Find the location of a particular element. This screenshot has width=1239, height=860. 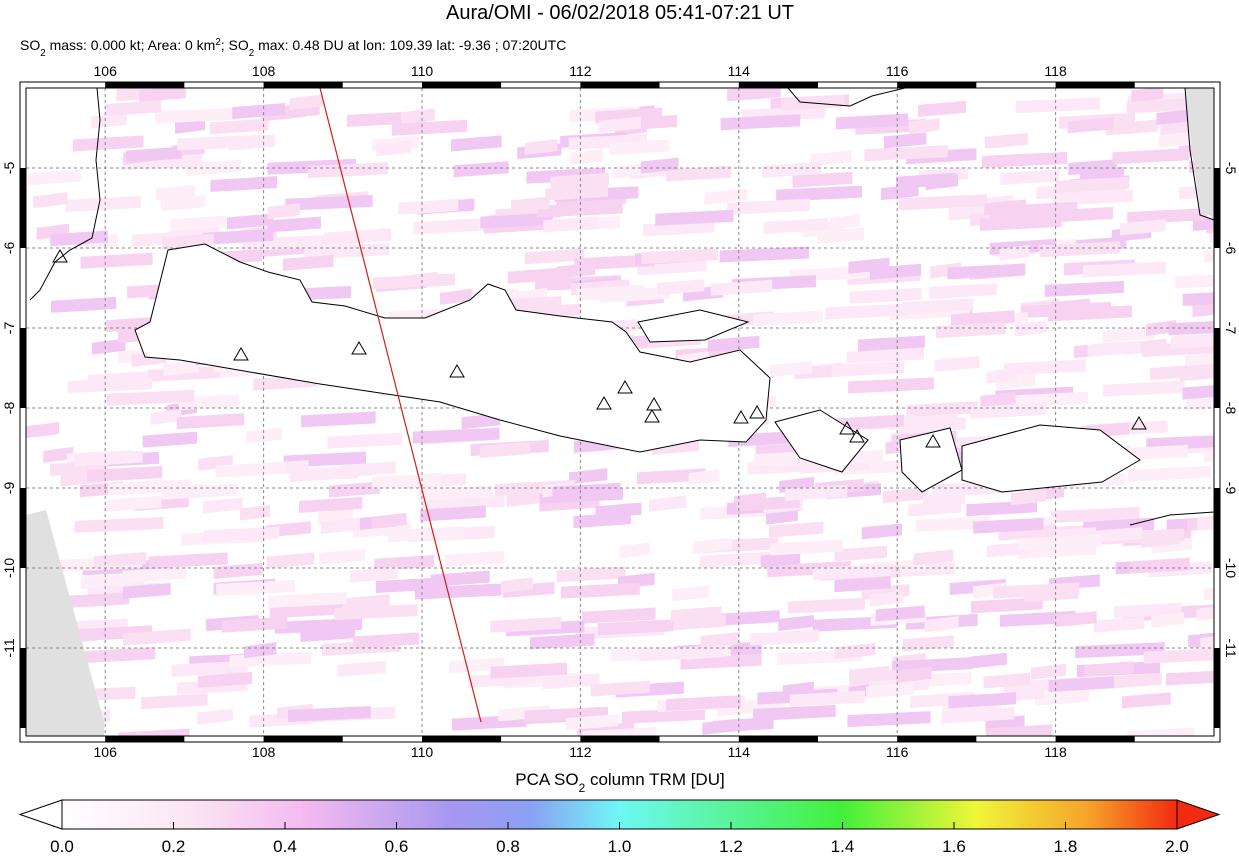

text-part: PCA SO is located at coordinates (546, 779).